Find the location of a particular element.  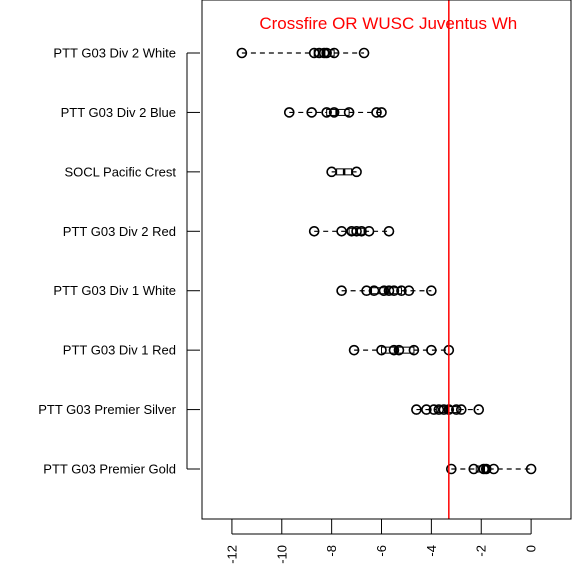

x-tick-label: -8 is located at coordinates (331, 551).